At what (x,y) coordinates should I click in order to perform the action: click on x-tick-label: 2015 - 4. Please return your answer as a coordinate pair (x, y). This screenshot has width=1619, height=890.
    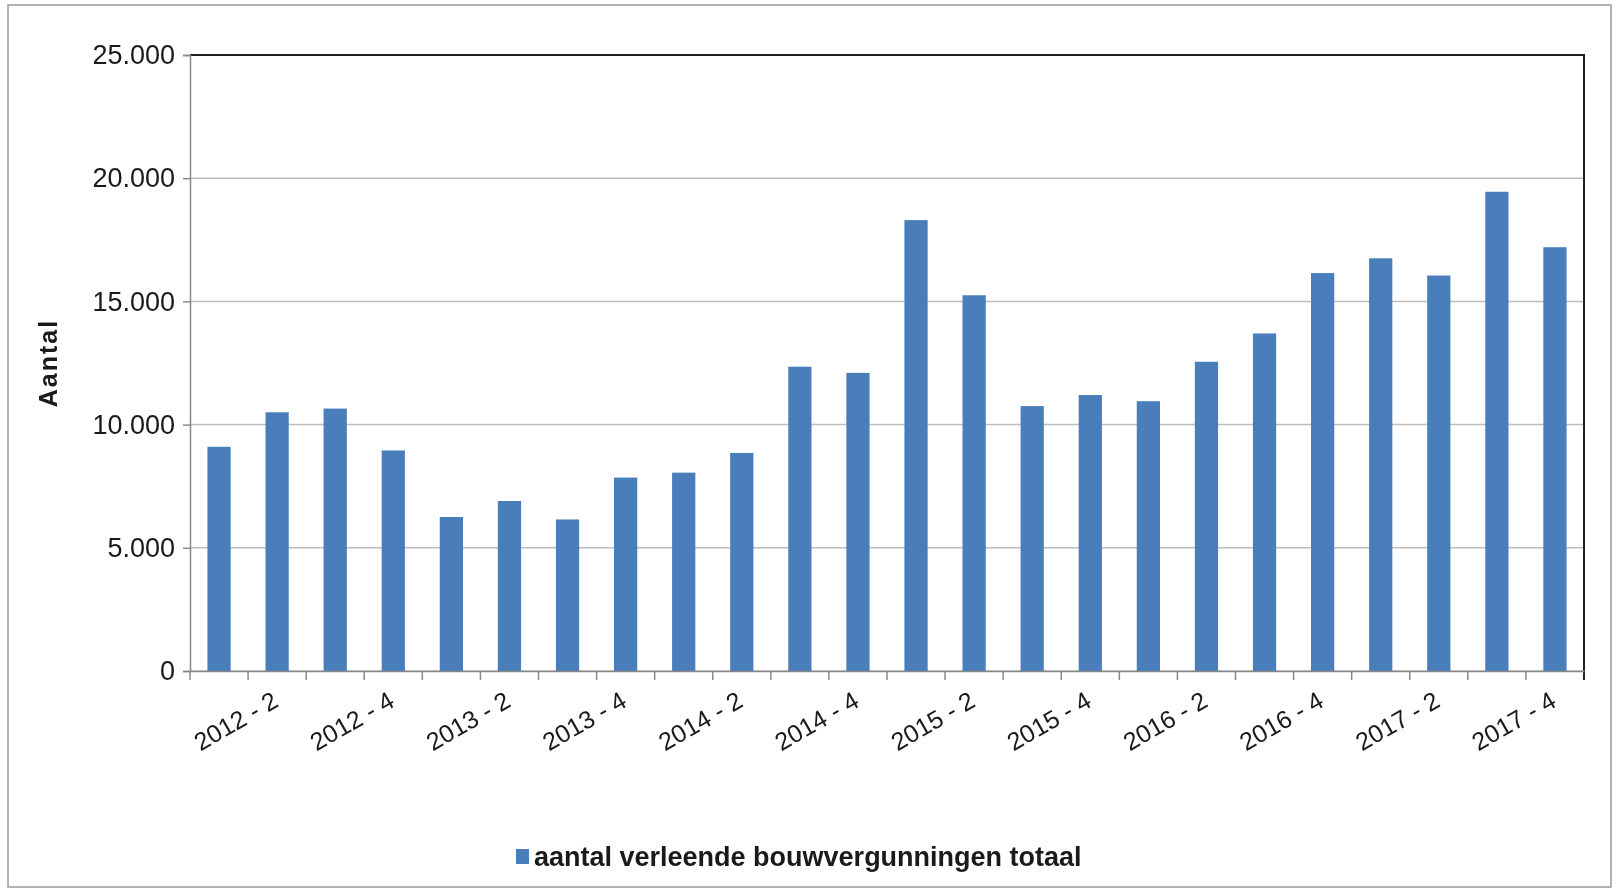
    Looking at the image, I should click on (1049, 720).